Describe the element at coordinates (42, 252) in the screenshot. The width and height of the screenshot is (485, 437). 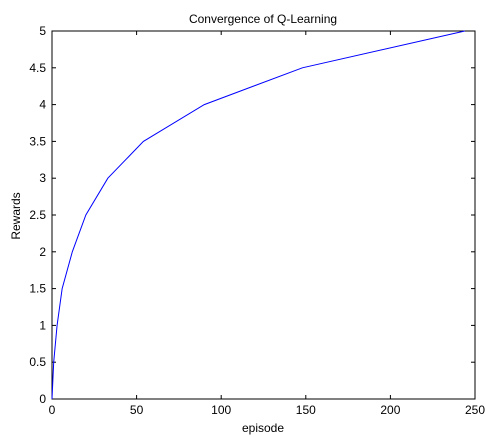
I see `y-tick-label: 2` at that location.